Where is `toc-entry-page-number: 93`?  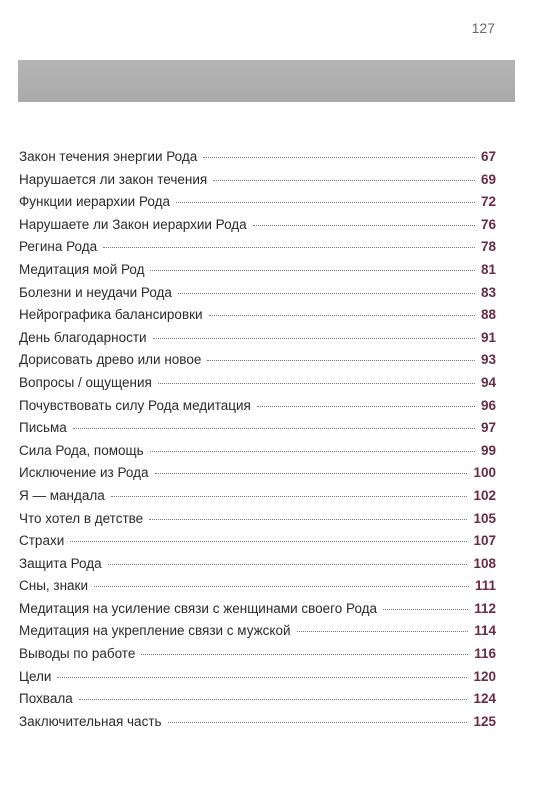 toc-entry-page-number: 93 is located at coordinates (488, 360).